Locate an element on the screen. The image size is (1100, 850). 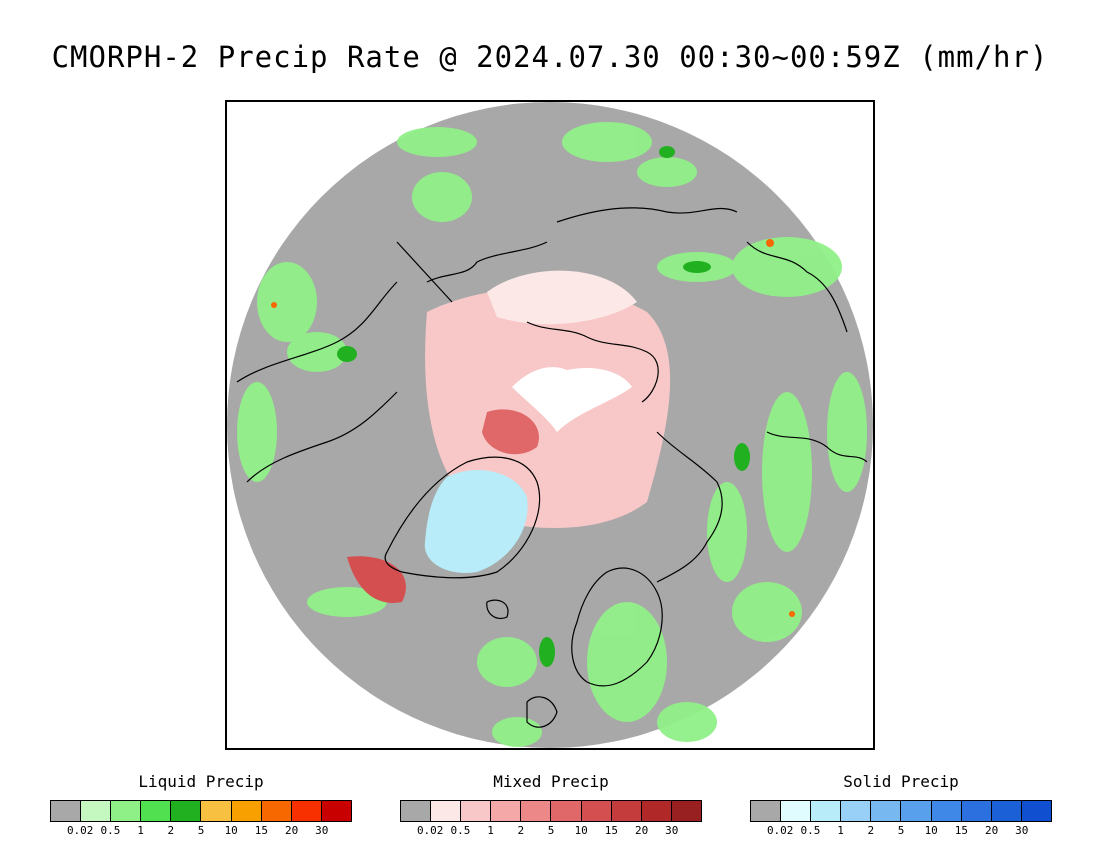
legend-liquid-tick-label: 2 is located at coordinates (171, 830).